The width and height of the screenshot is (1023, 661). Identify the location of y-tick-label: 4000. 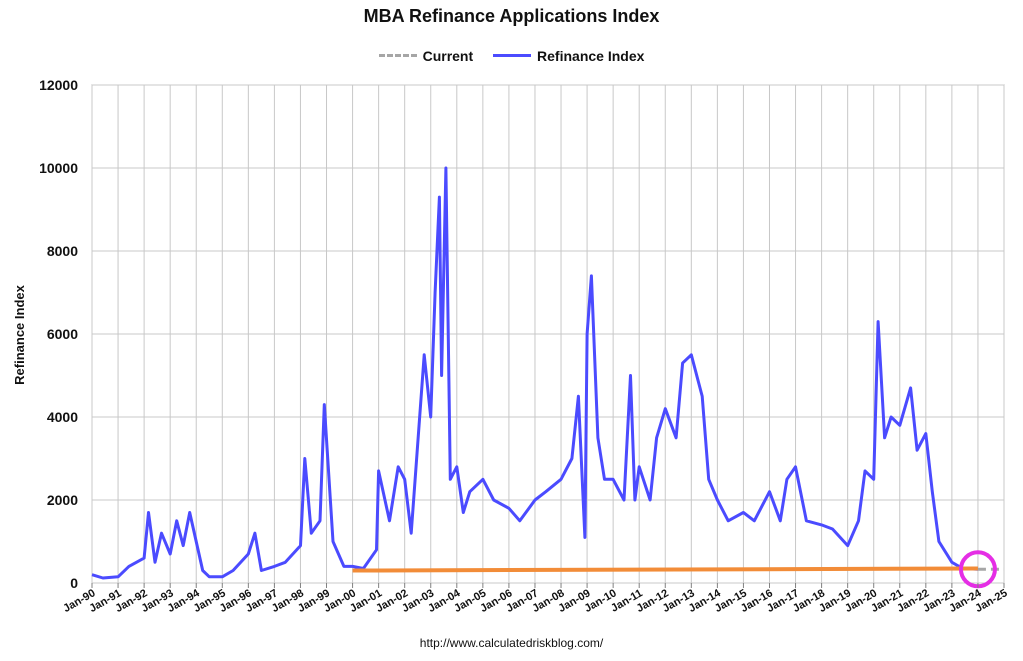
(62, 417).